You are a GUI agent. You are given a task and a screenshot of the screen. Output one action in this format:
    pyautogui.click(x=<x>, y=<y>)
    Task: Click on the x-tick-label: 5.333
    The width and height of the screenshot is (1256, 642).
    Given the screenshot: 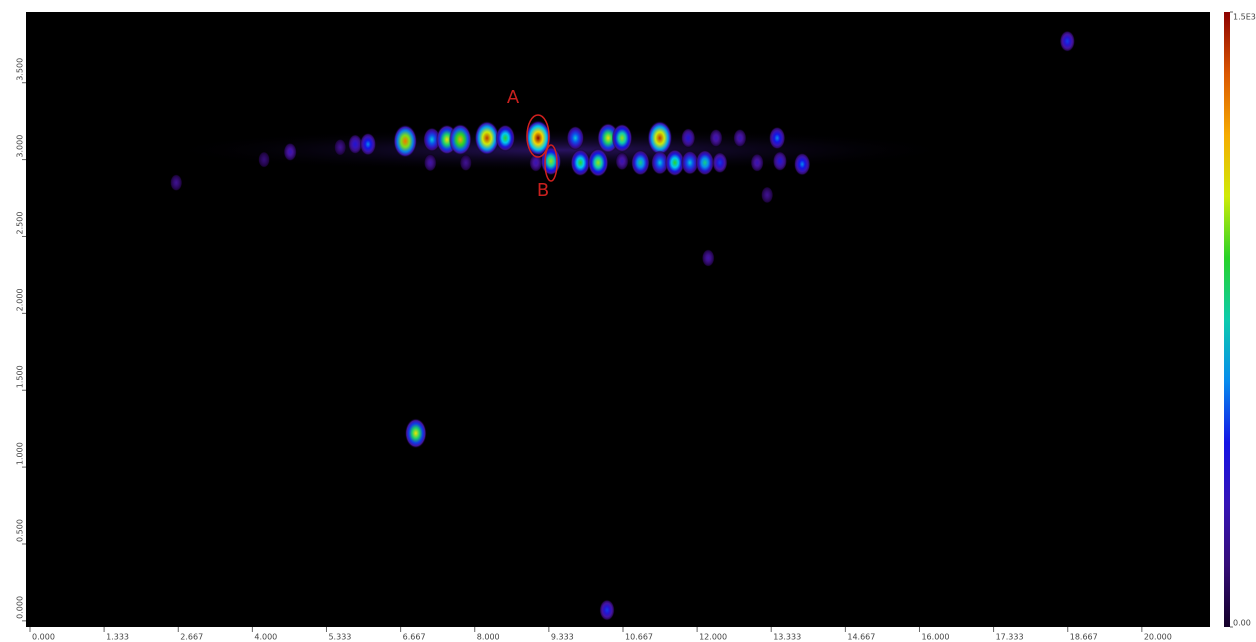 What is the action you would take?
    pyautogui.click(x=339, y=637)
    